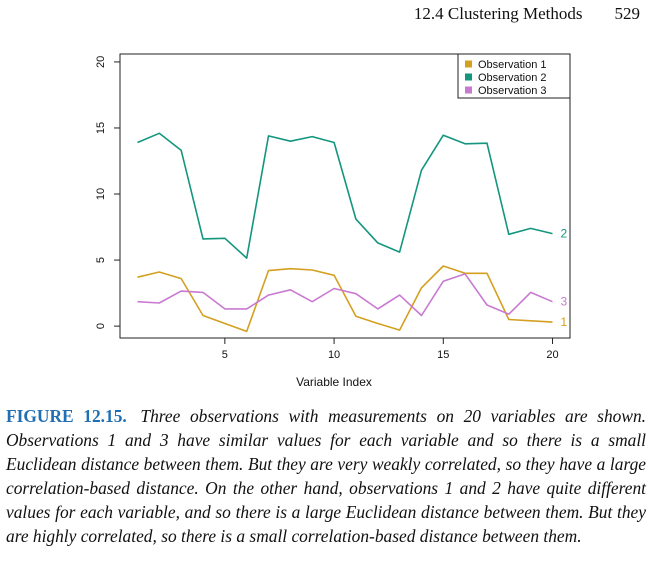 The width and height of the screenshot is (652, 565). What do you see at coordinates (101, 326) in the screenshot?
I see `y-tick-label: 0` at bounding box center [101, 326].